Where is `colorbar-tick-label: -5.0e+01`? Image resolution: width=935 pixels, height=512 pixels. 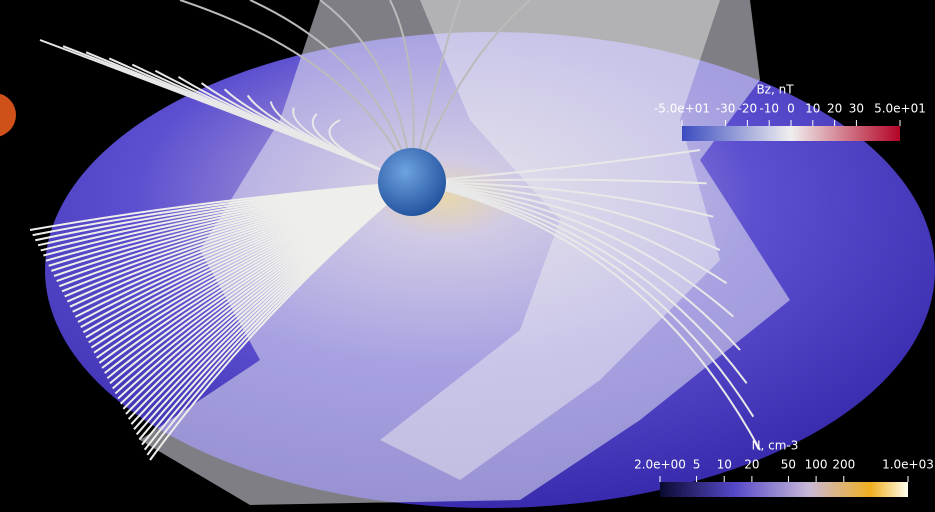
colorbar-tick-label: -5.0e+01 is located at coordinates (682, 109).